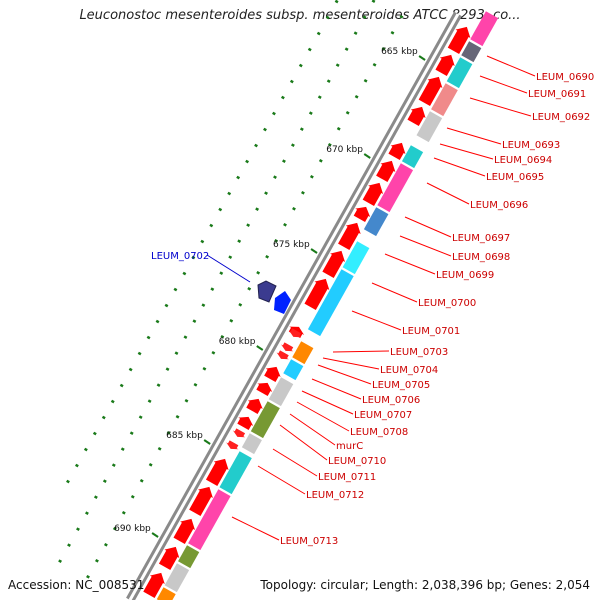 The height and width of the screenshot is (600, 600). I want to click on gene-label: LEUM_0704, so click(409, 370).